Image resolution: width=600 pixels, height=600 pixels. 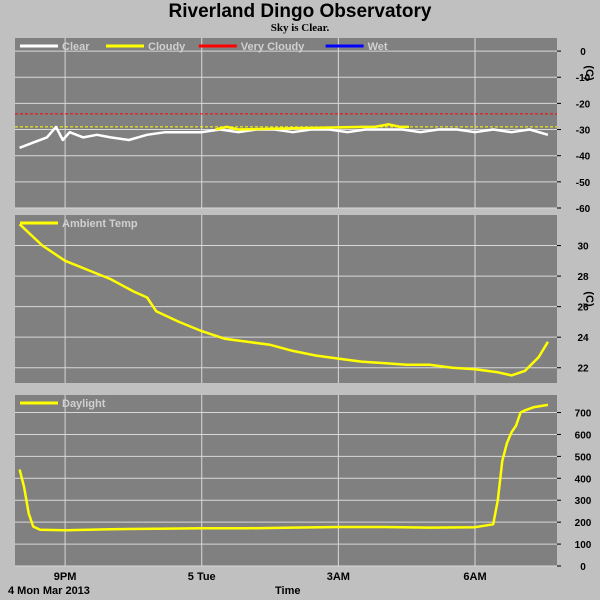 I want to click on y-tick-label: 500, so click(x=583, y=457).